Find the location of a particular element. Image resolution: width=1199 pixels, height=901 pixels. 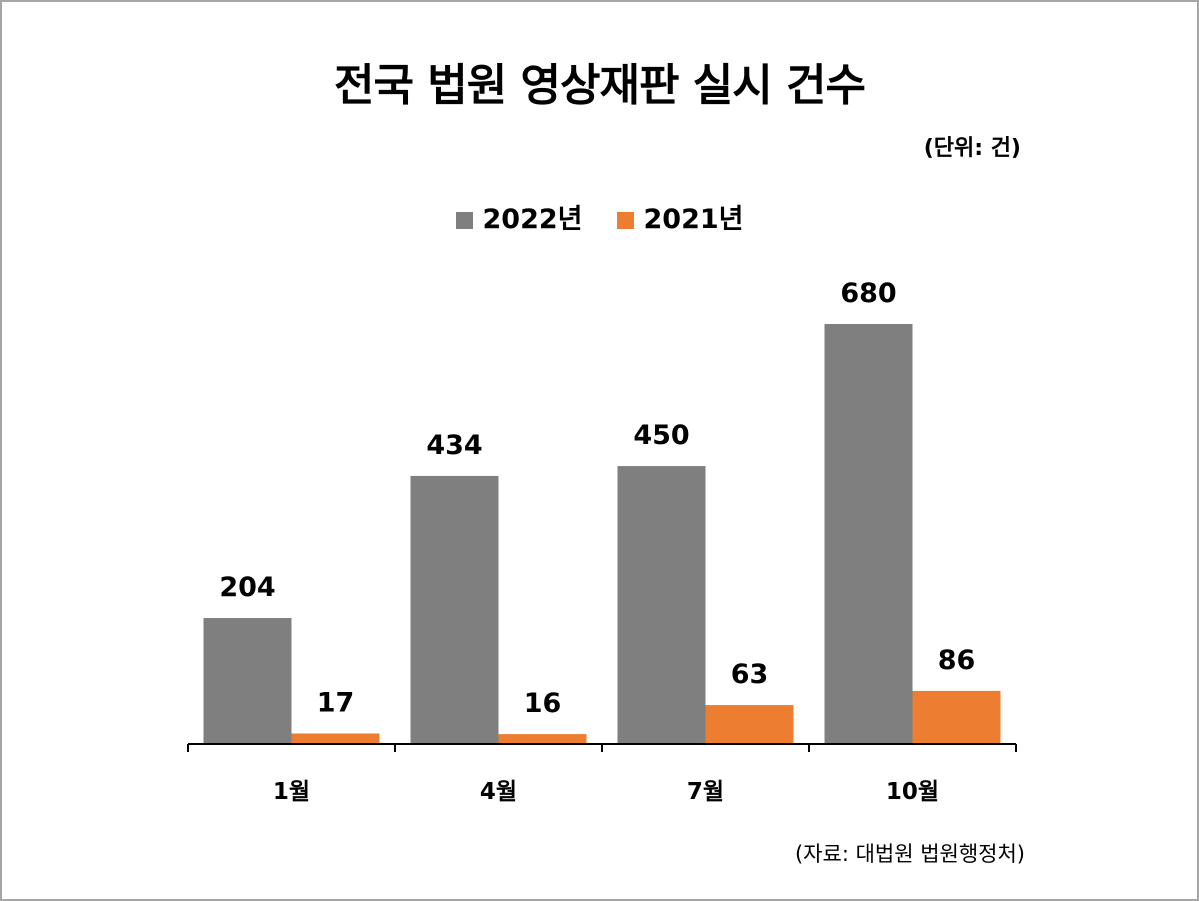

legend-item-2022: 2022년 is located at coordinates (519, 220).